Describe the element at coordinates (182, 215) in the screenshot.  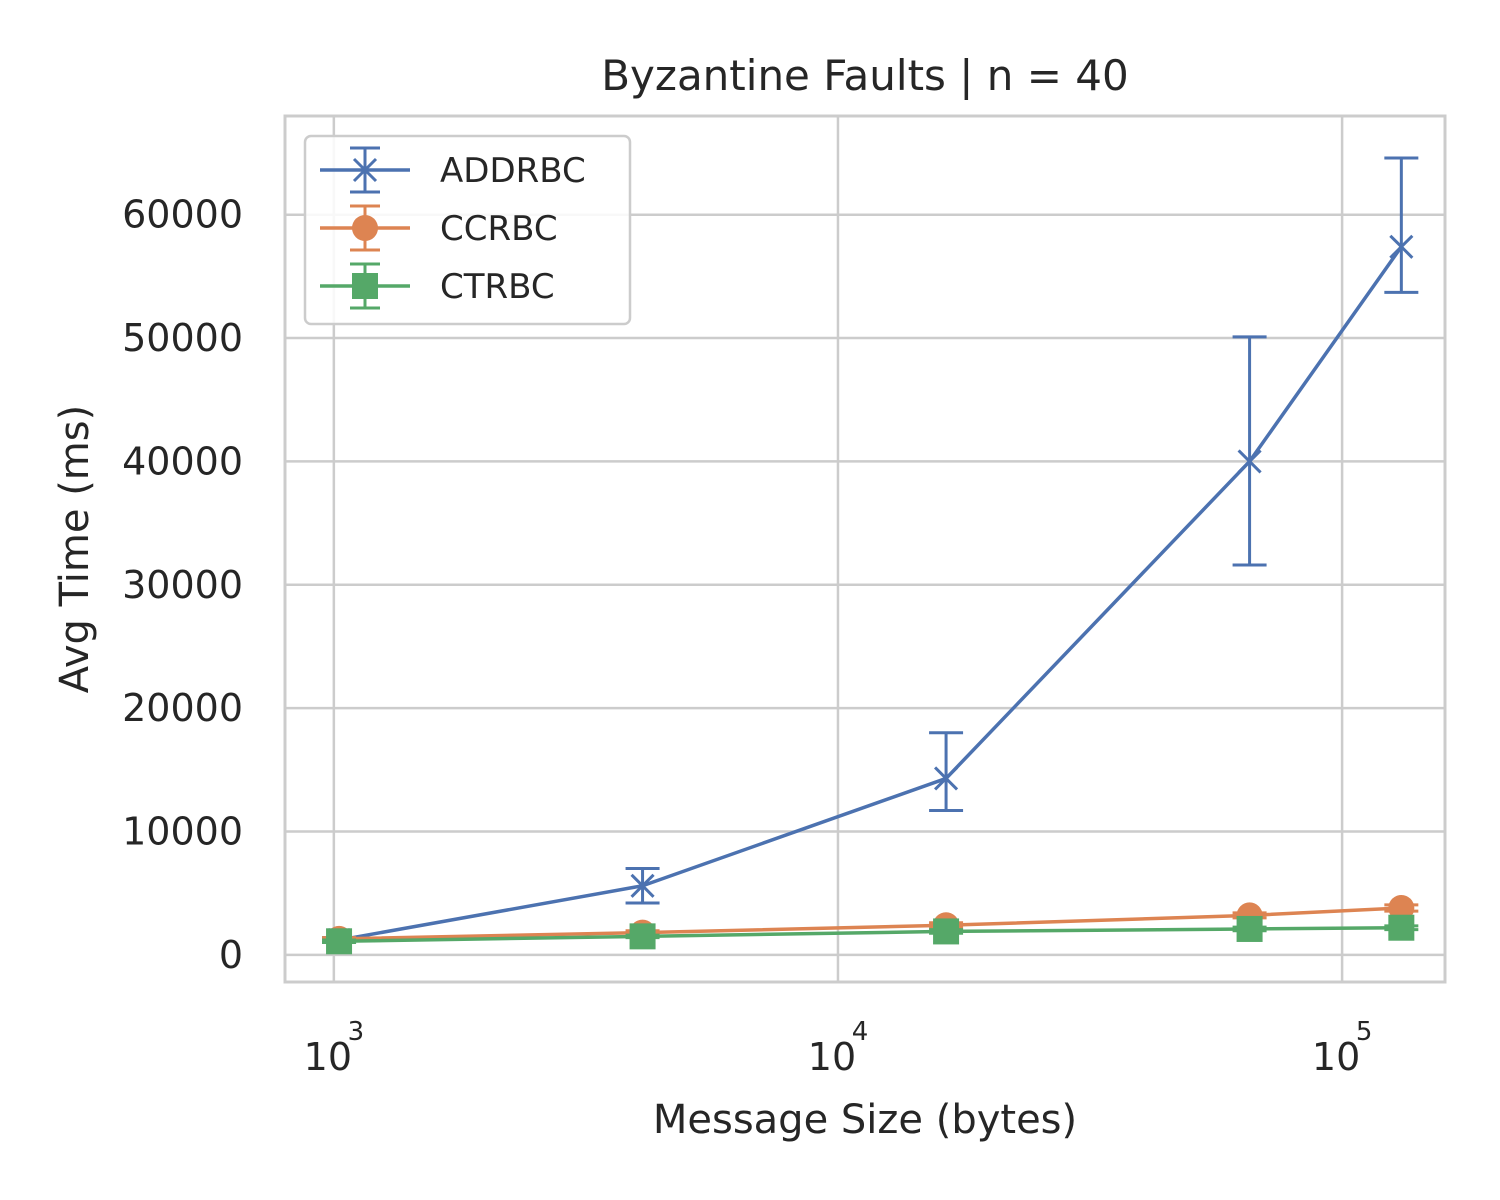
I see `y-tick-label: 60000` at that location.